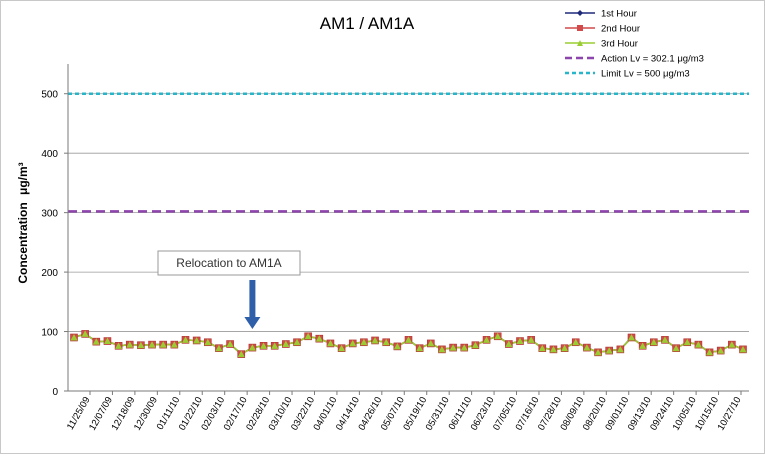 Image resolution: width=765 pixels, height=458 pixels. What do you see at coordinates (652, 59) in the screenshot?
I see `legend-label: Action Lv = 302.1 μg/m3` at bounding box center [652, 59].